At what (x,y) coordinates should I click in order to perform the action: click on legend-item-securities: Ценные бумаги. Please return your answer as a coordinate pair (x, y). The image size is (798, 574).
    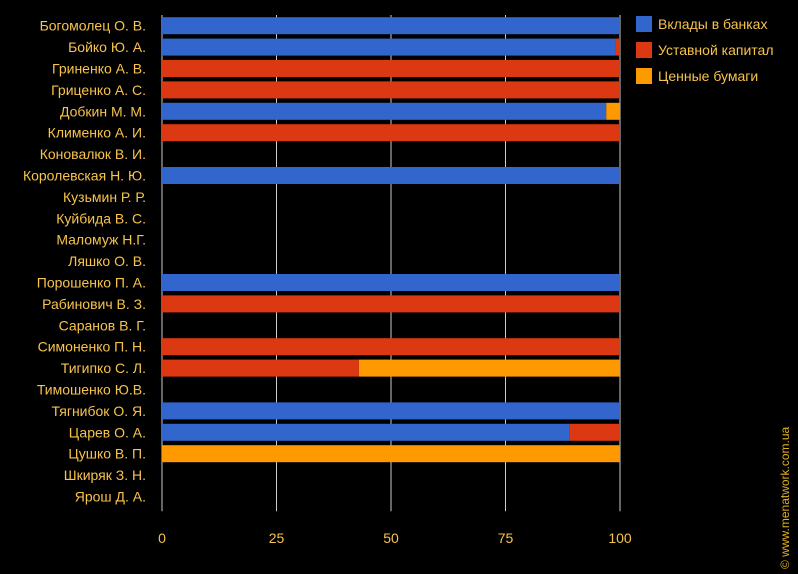
    Looking at the image, I should click on (705, 76).